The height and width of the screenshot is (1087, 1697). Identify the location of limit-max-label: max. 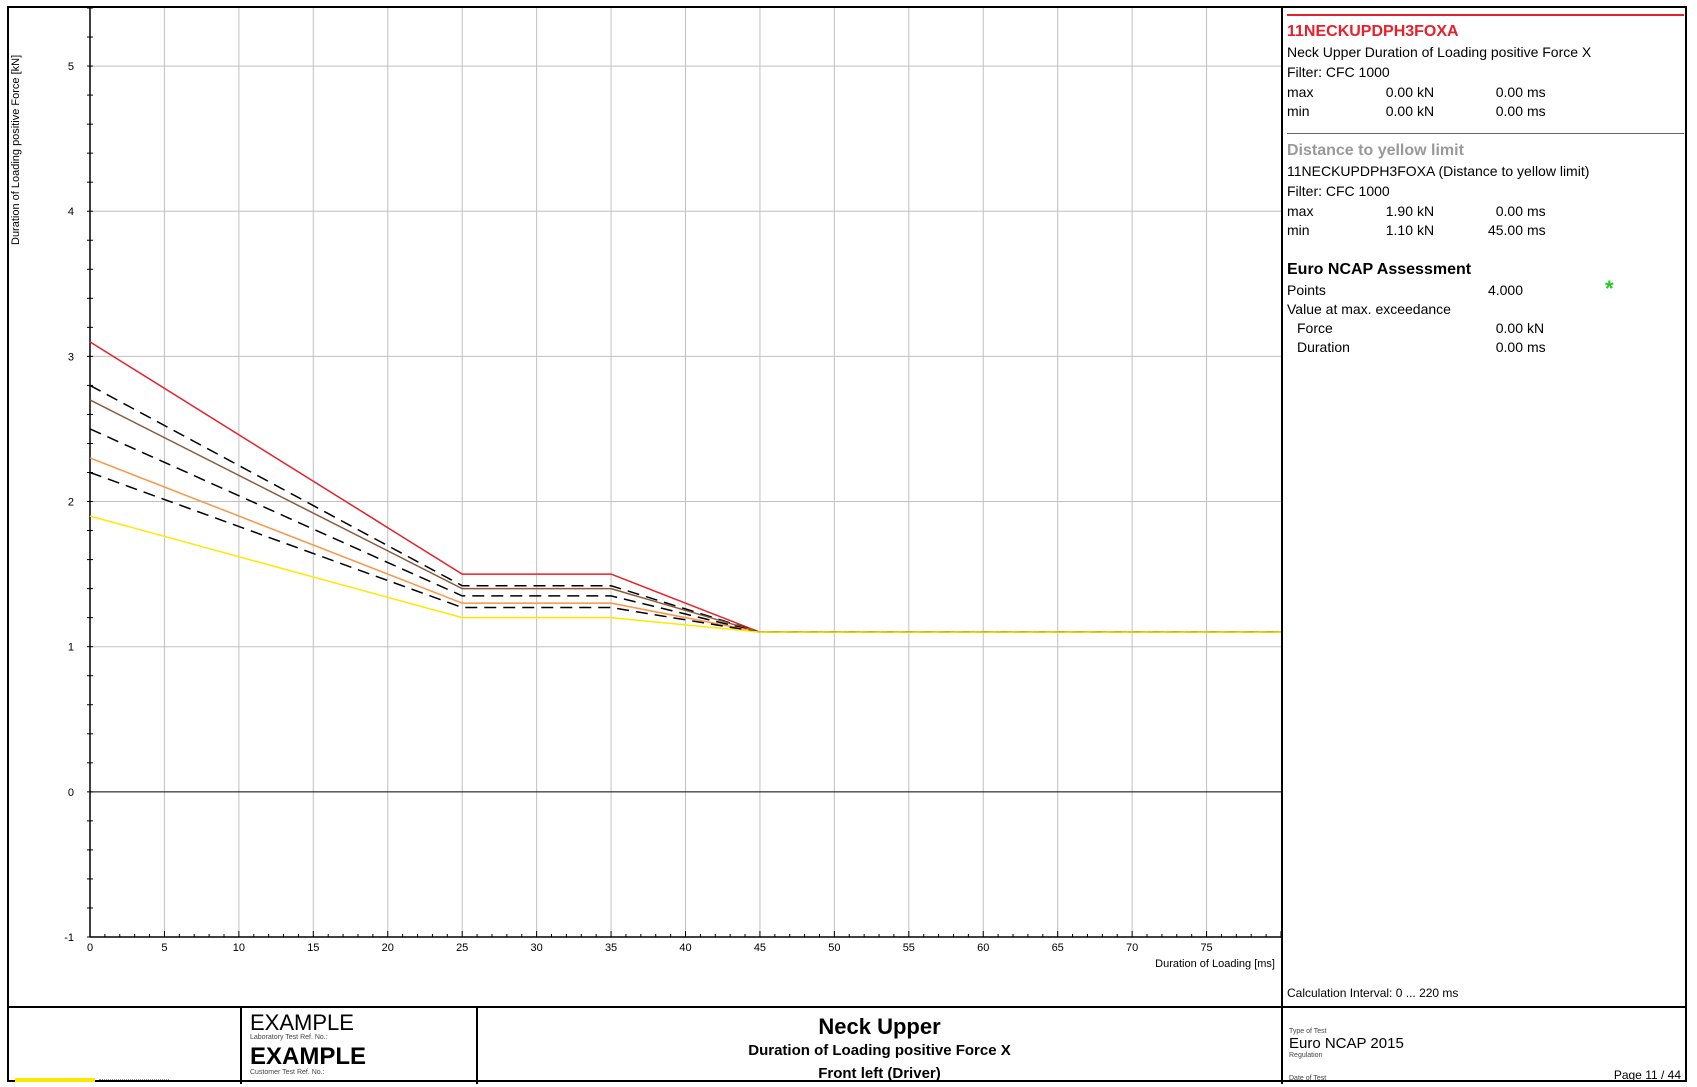
(1300, 211).